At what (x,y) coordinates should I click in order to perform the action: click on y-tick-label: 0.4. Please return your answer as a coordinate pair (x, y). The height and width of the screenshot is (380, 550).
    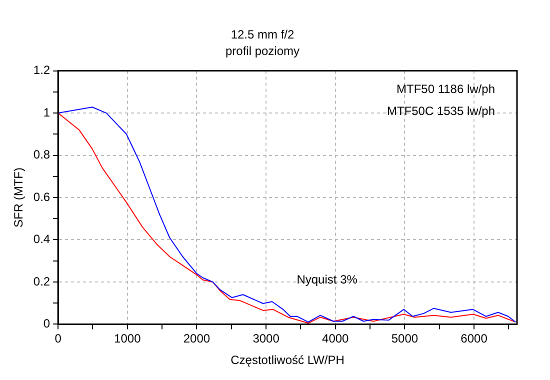
    Looking at the image, I should click on (41, 239).